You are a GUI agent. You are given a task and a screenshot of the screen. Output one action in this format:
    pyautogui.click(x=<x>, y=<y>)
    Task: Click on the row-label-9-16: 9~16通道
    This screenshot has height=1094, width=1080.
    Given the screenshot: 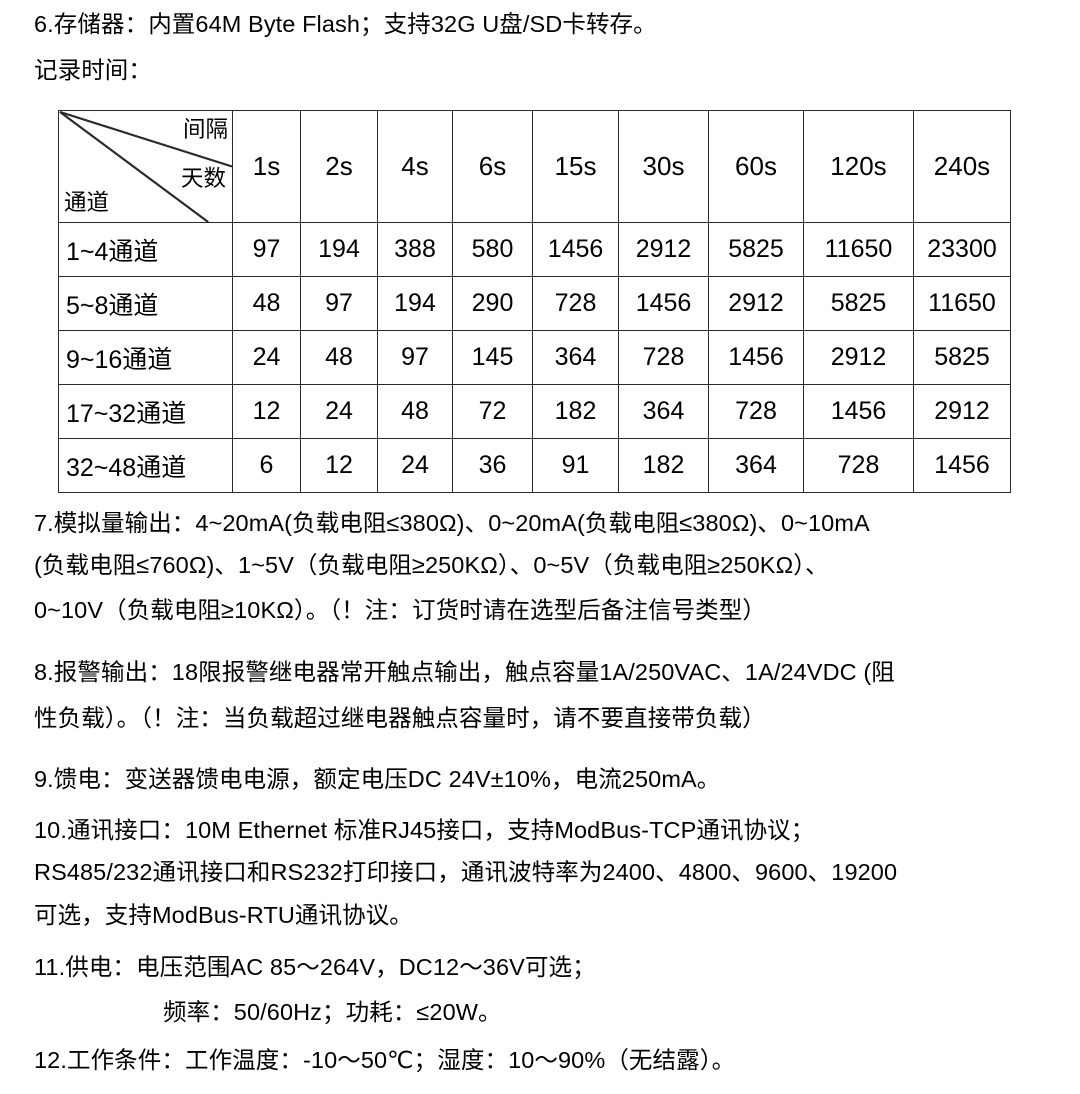 What is the action you would take?
    pyautogui.click(x=145, y=357)
    